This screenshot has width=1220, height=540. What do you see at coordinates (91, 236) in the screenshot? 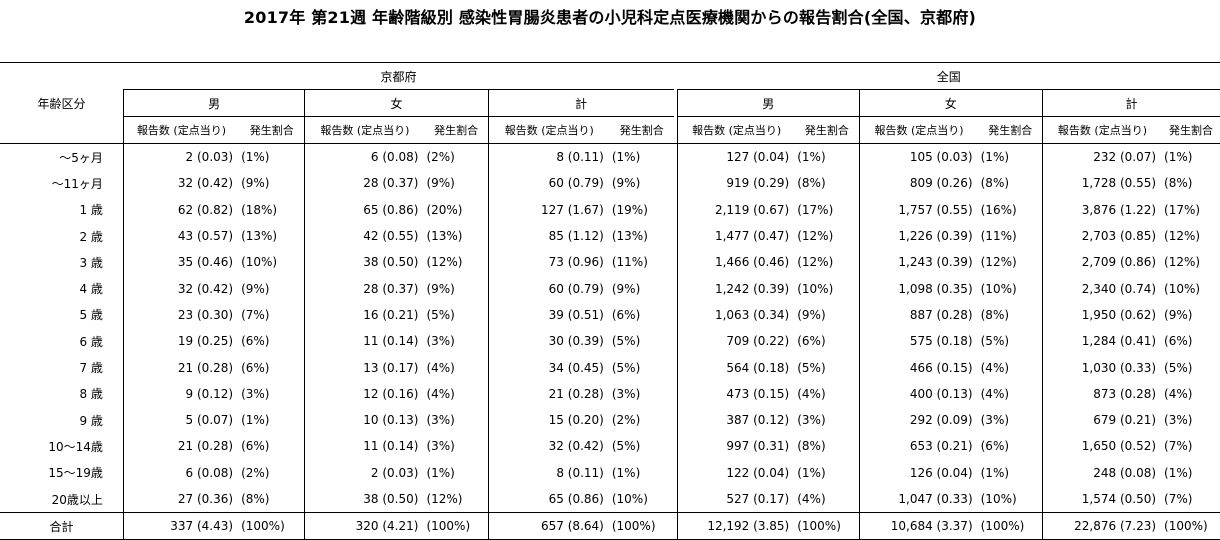
I see `age-cell: 2 歳` at bounding box center [91, 236].